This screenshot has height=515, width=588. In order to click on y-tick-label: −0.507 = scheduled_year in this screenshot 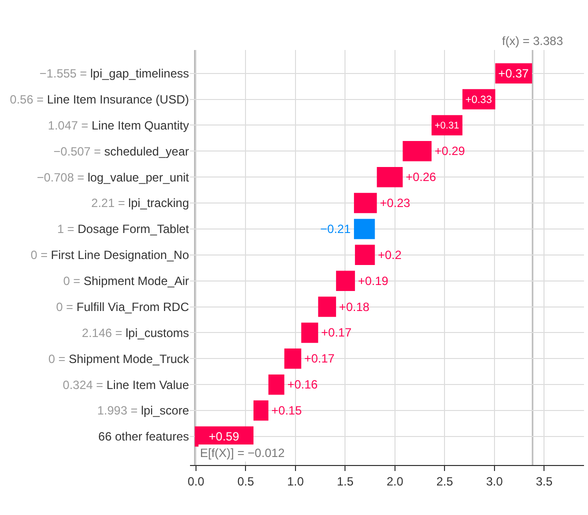, I will do `click(121, 151)`.